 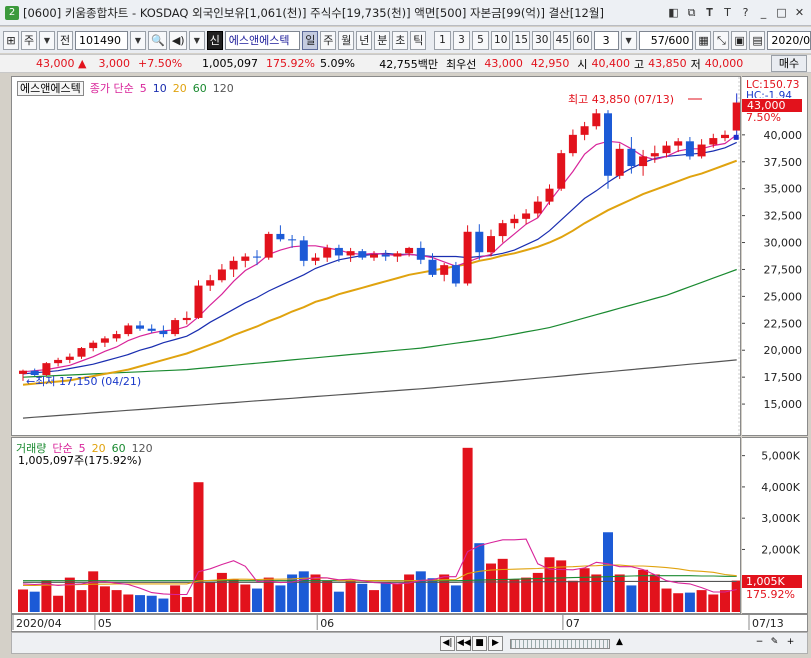 I want to click on save-icon: ▣, so click(x=739, y=40).